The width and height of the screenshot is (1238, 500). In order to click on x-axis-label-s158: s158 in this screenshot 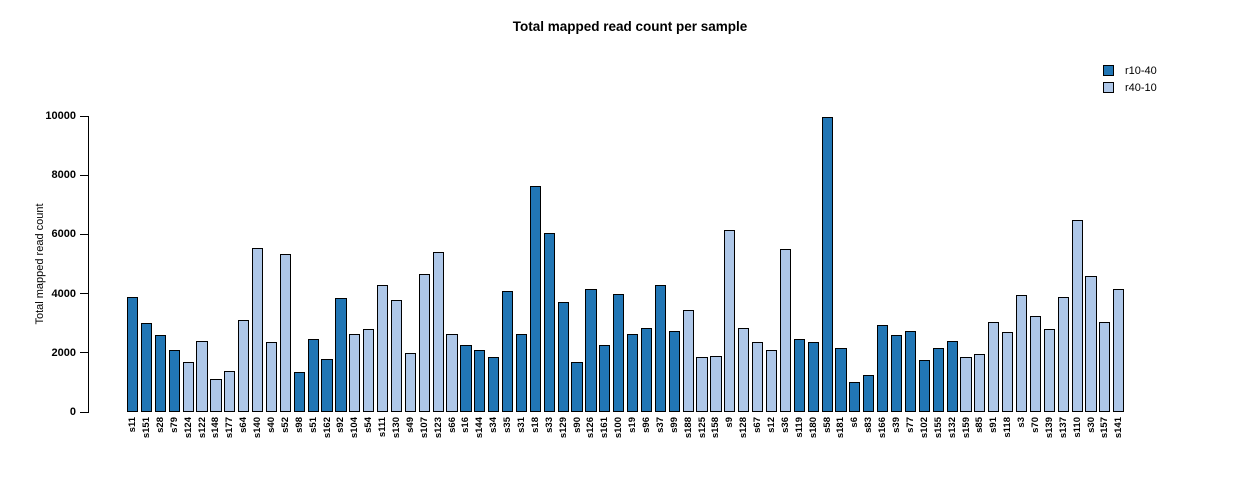, I will do `click(716, 428)`.